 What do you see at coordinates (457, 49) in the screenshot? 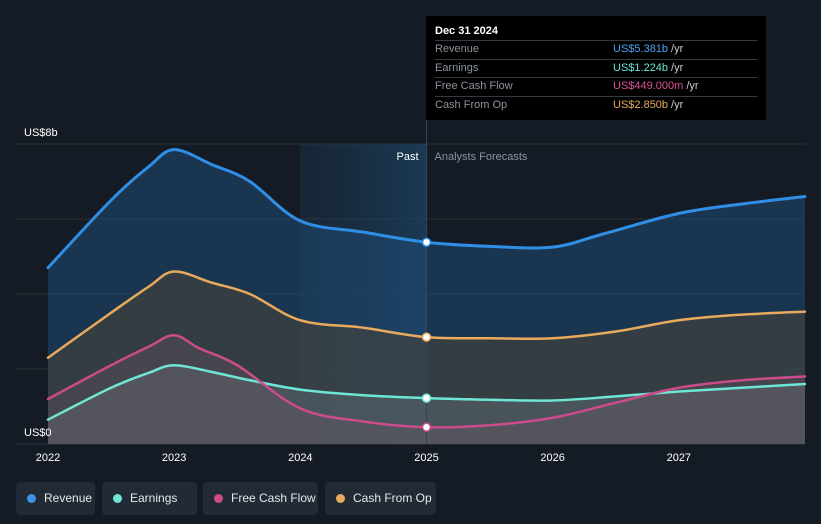
I see `tooltip-label: Revenue` at bounding box center [457, 49].